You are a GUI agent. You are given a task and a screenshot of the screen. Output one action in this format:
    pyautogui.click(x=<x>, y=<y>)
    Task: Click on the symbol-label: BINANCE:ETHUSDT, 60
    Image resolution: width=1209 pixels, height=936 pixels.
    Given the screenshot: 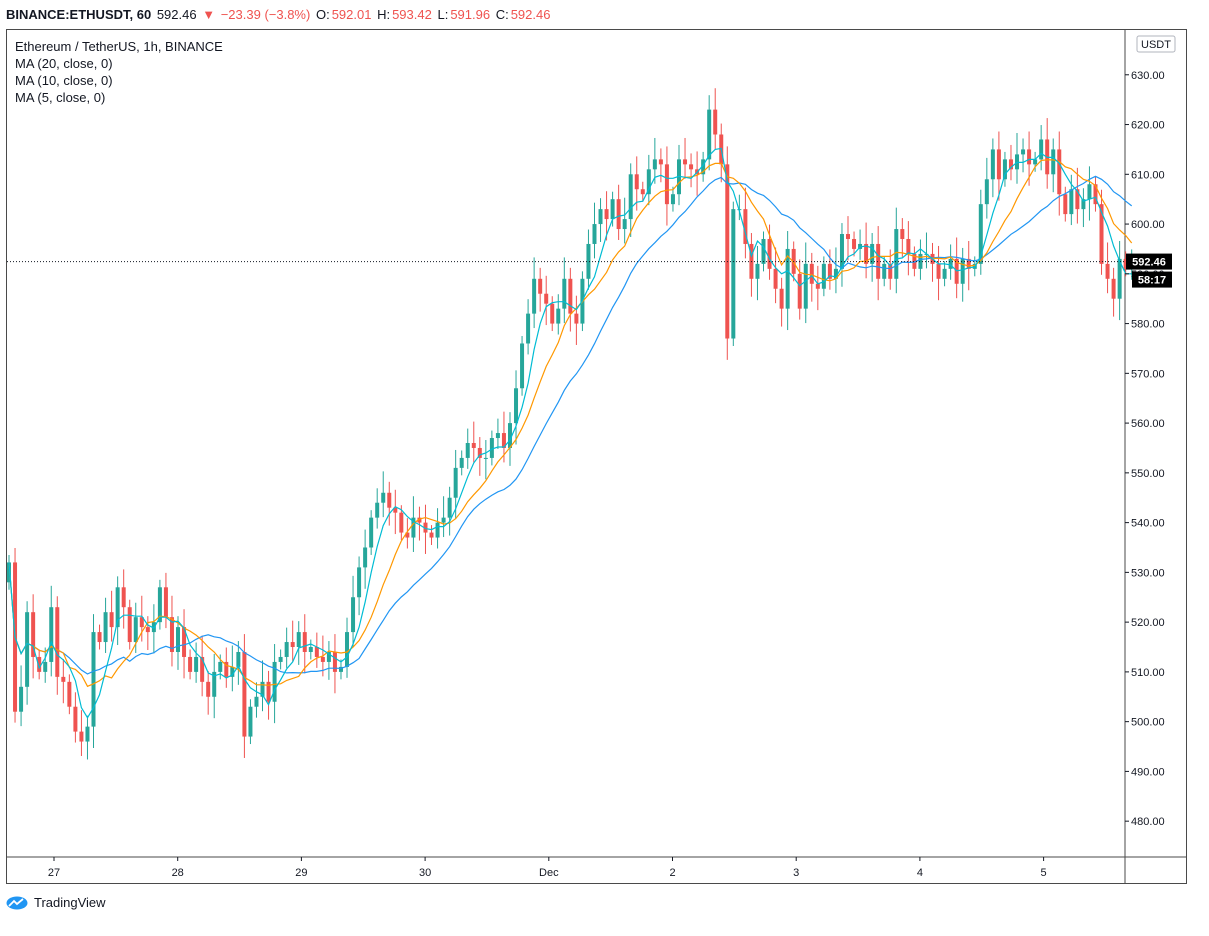 What is the action you would take?
    pyautogui.click(x=79, y=14)
    